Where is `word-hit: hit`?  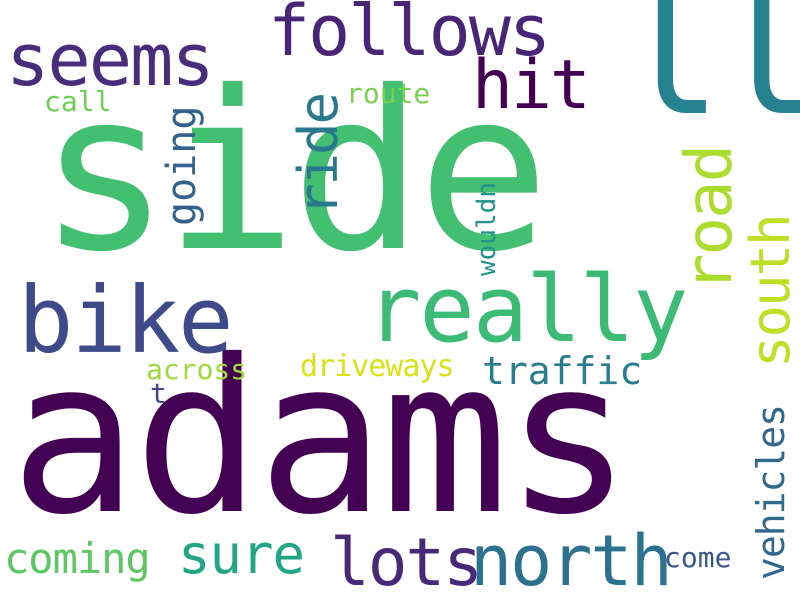 word-hit: hit is located at coordinates (531, 85).